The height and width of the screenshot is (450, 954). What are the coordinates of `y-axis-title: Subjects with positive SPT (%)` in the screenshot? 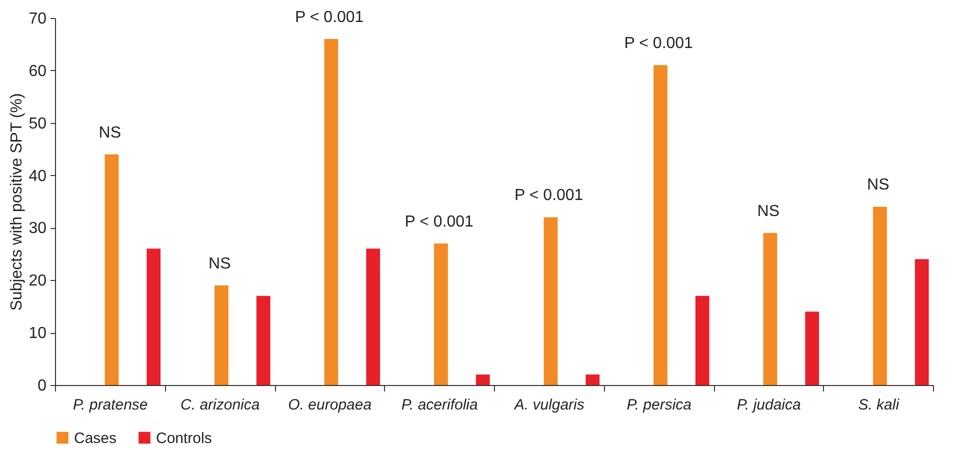 It's located at (17, 202).